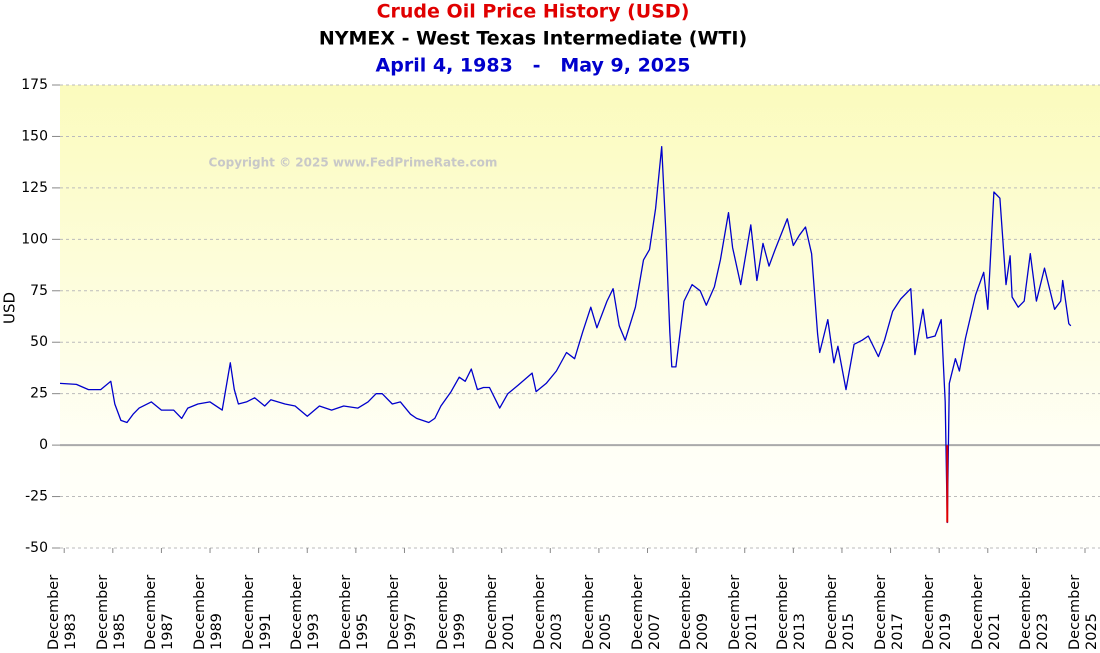 This screenshot has width=1100, height=653. I want to click on x-tick-label: December 2013, so click(792, 612).